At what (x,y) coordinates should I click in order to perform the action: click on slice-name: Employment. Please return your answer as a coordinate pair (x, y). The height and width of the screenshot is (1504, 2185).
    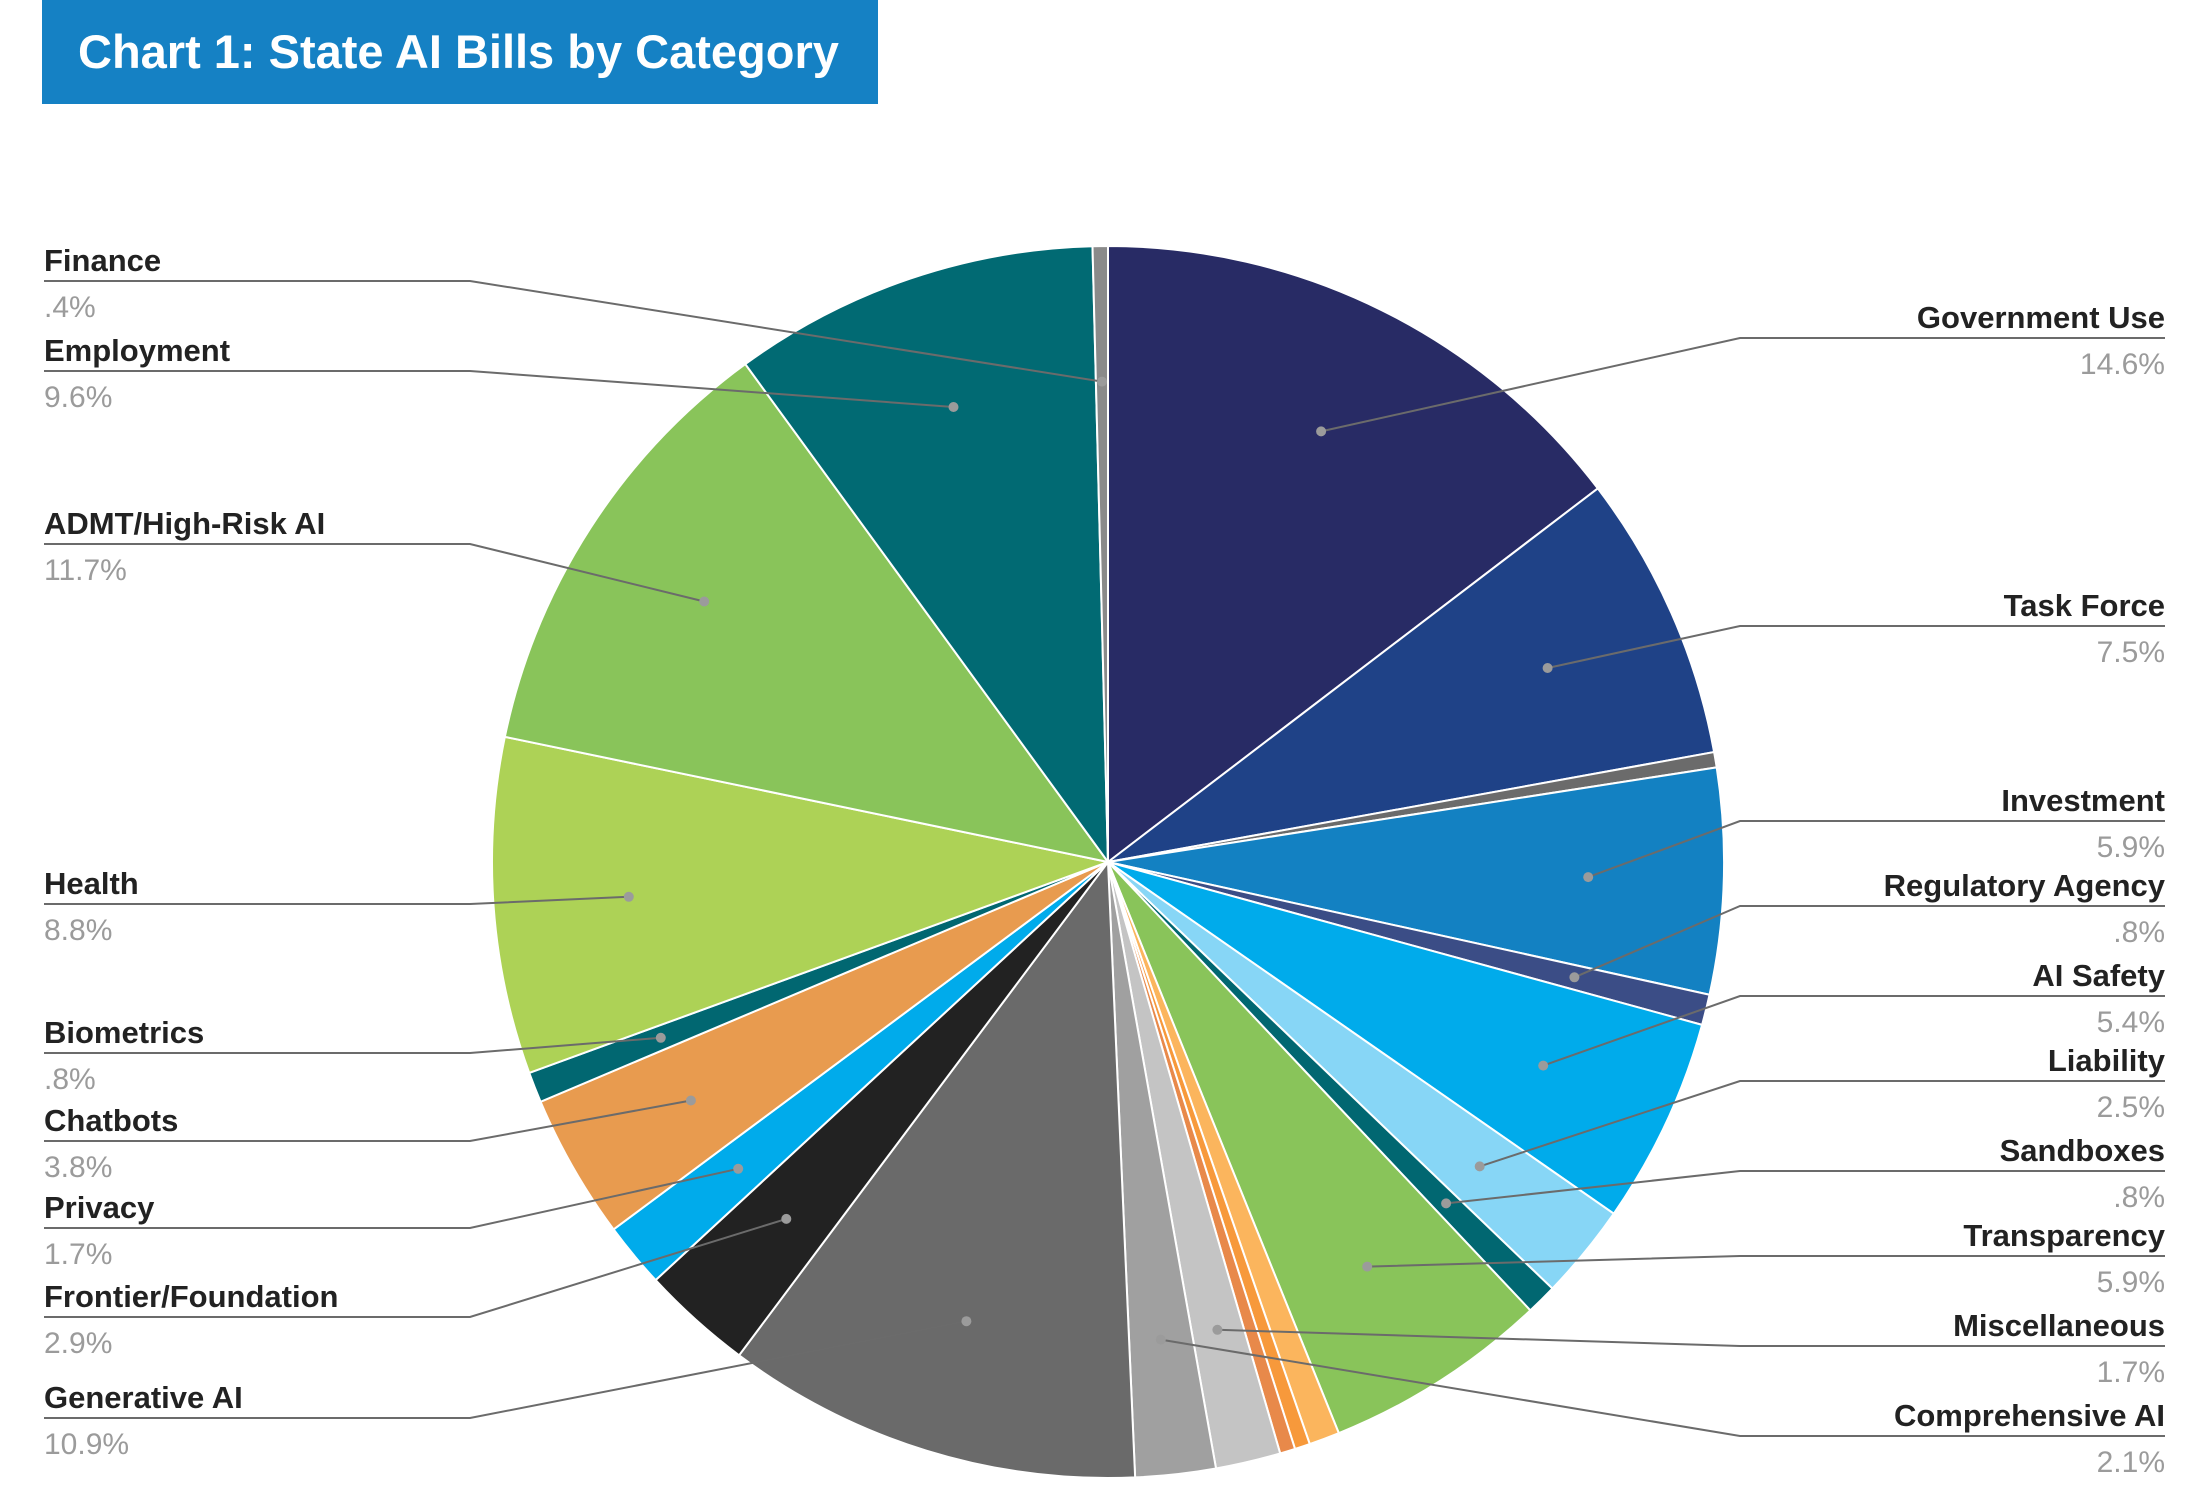
    Looking at the image, I should click on (137, 350).